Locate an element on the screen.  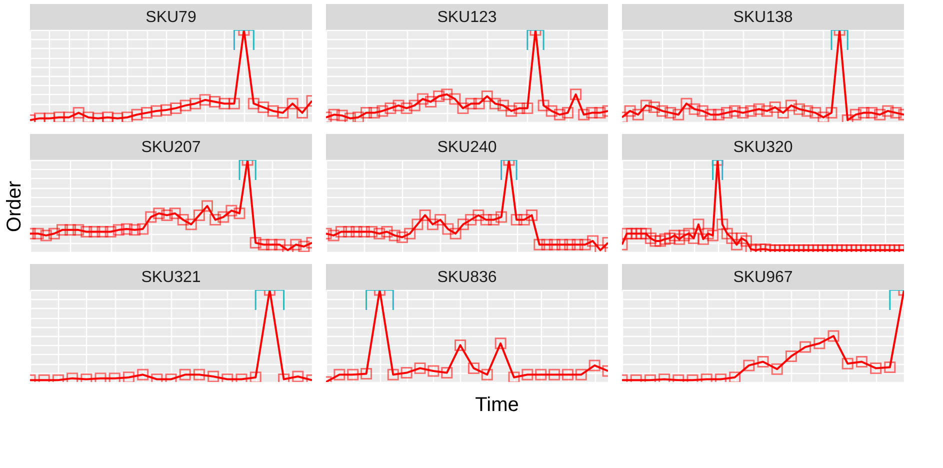
chart-title: SKU240 is located at coordinates (467, 147).